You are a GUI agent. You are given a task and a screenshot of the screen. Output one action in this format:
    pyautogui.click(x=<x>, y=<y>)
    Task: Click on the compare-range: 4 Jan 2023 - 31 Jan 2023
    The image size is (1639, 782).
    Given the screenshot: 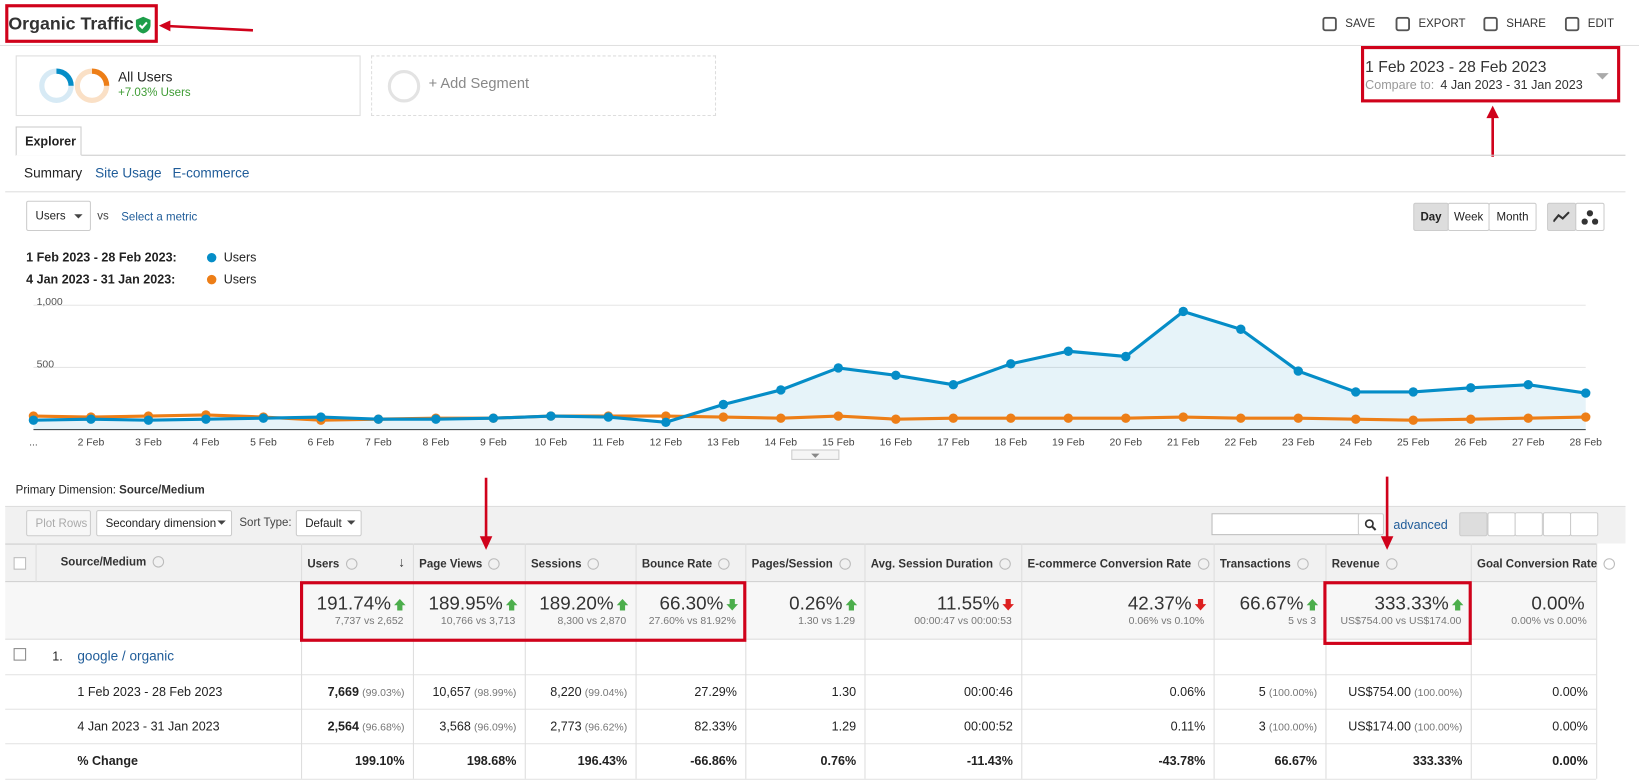 What is the action you would take?
    pyautogui.click(x=1511, y=84)
    